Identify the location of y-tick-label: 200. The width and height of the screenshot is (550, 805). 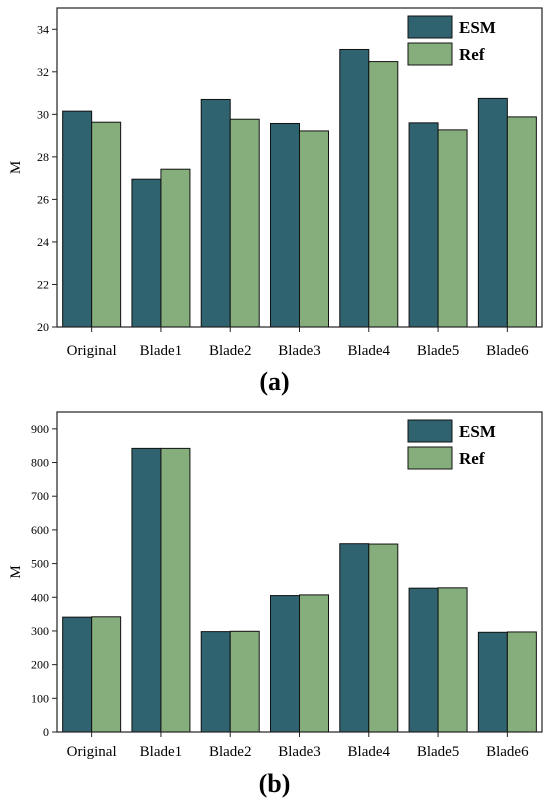
(40, 665).